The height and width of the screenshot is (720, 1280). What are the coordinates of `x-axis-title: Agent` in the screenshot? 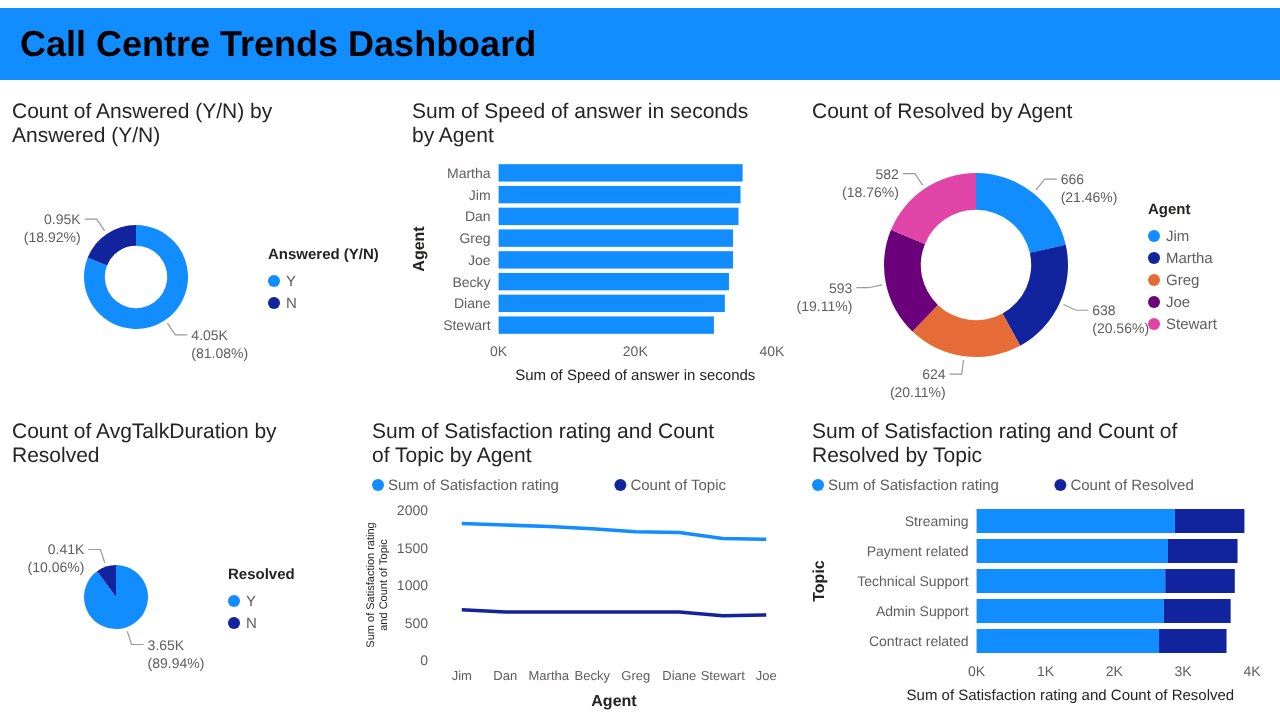 It's located at (614, 701).